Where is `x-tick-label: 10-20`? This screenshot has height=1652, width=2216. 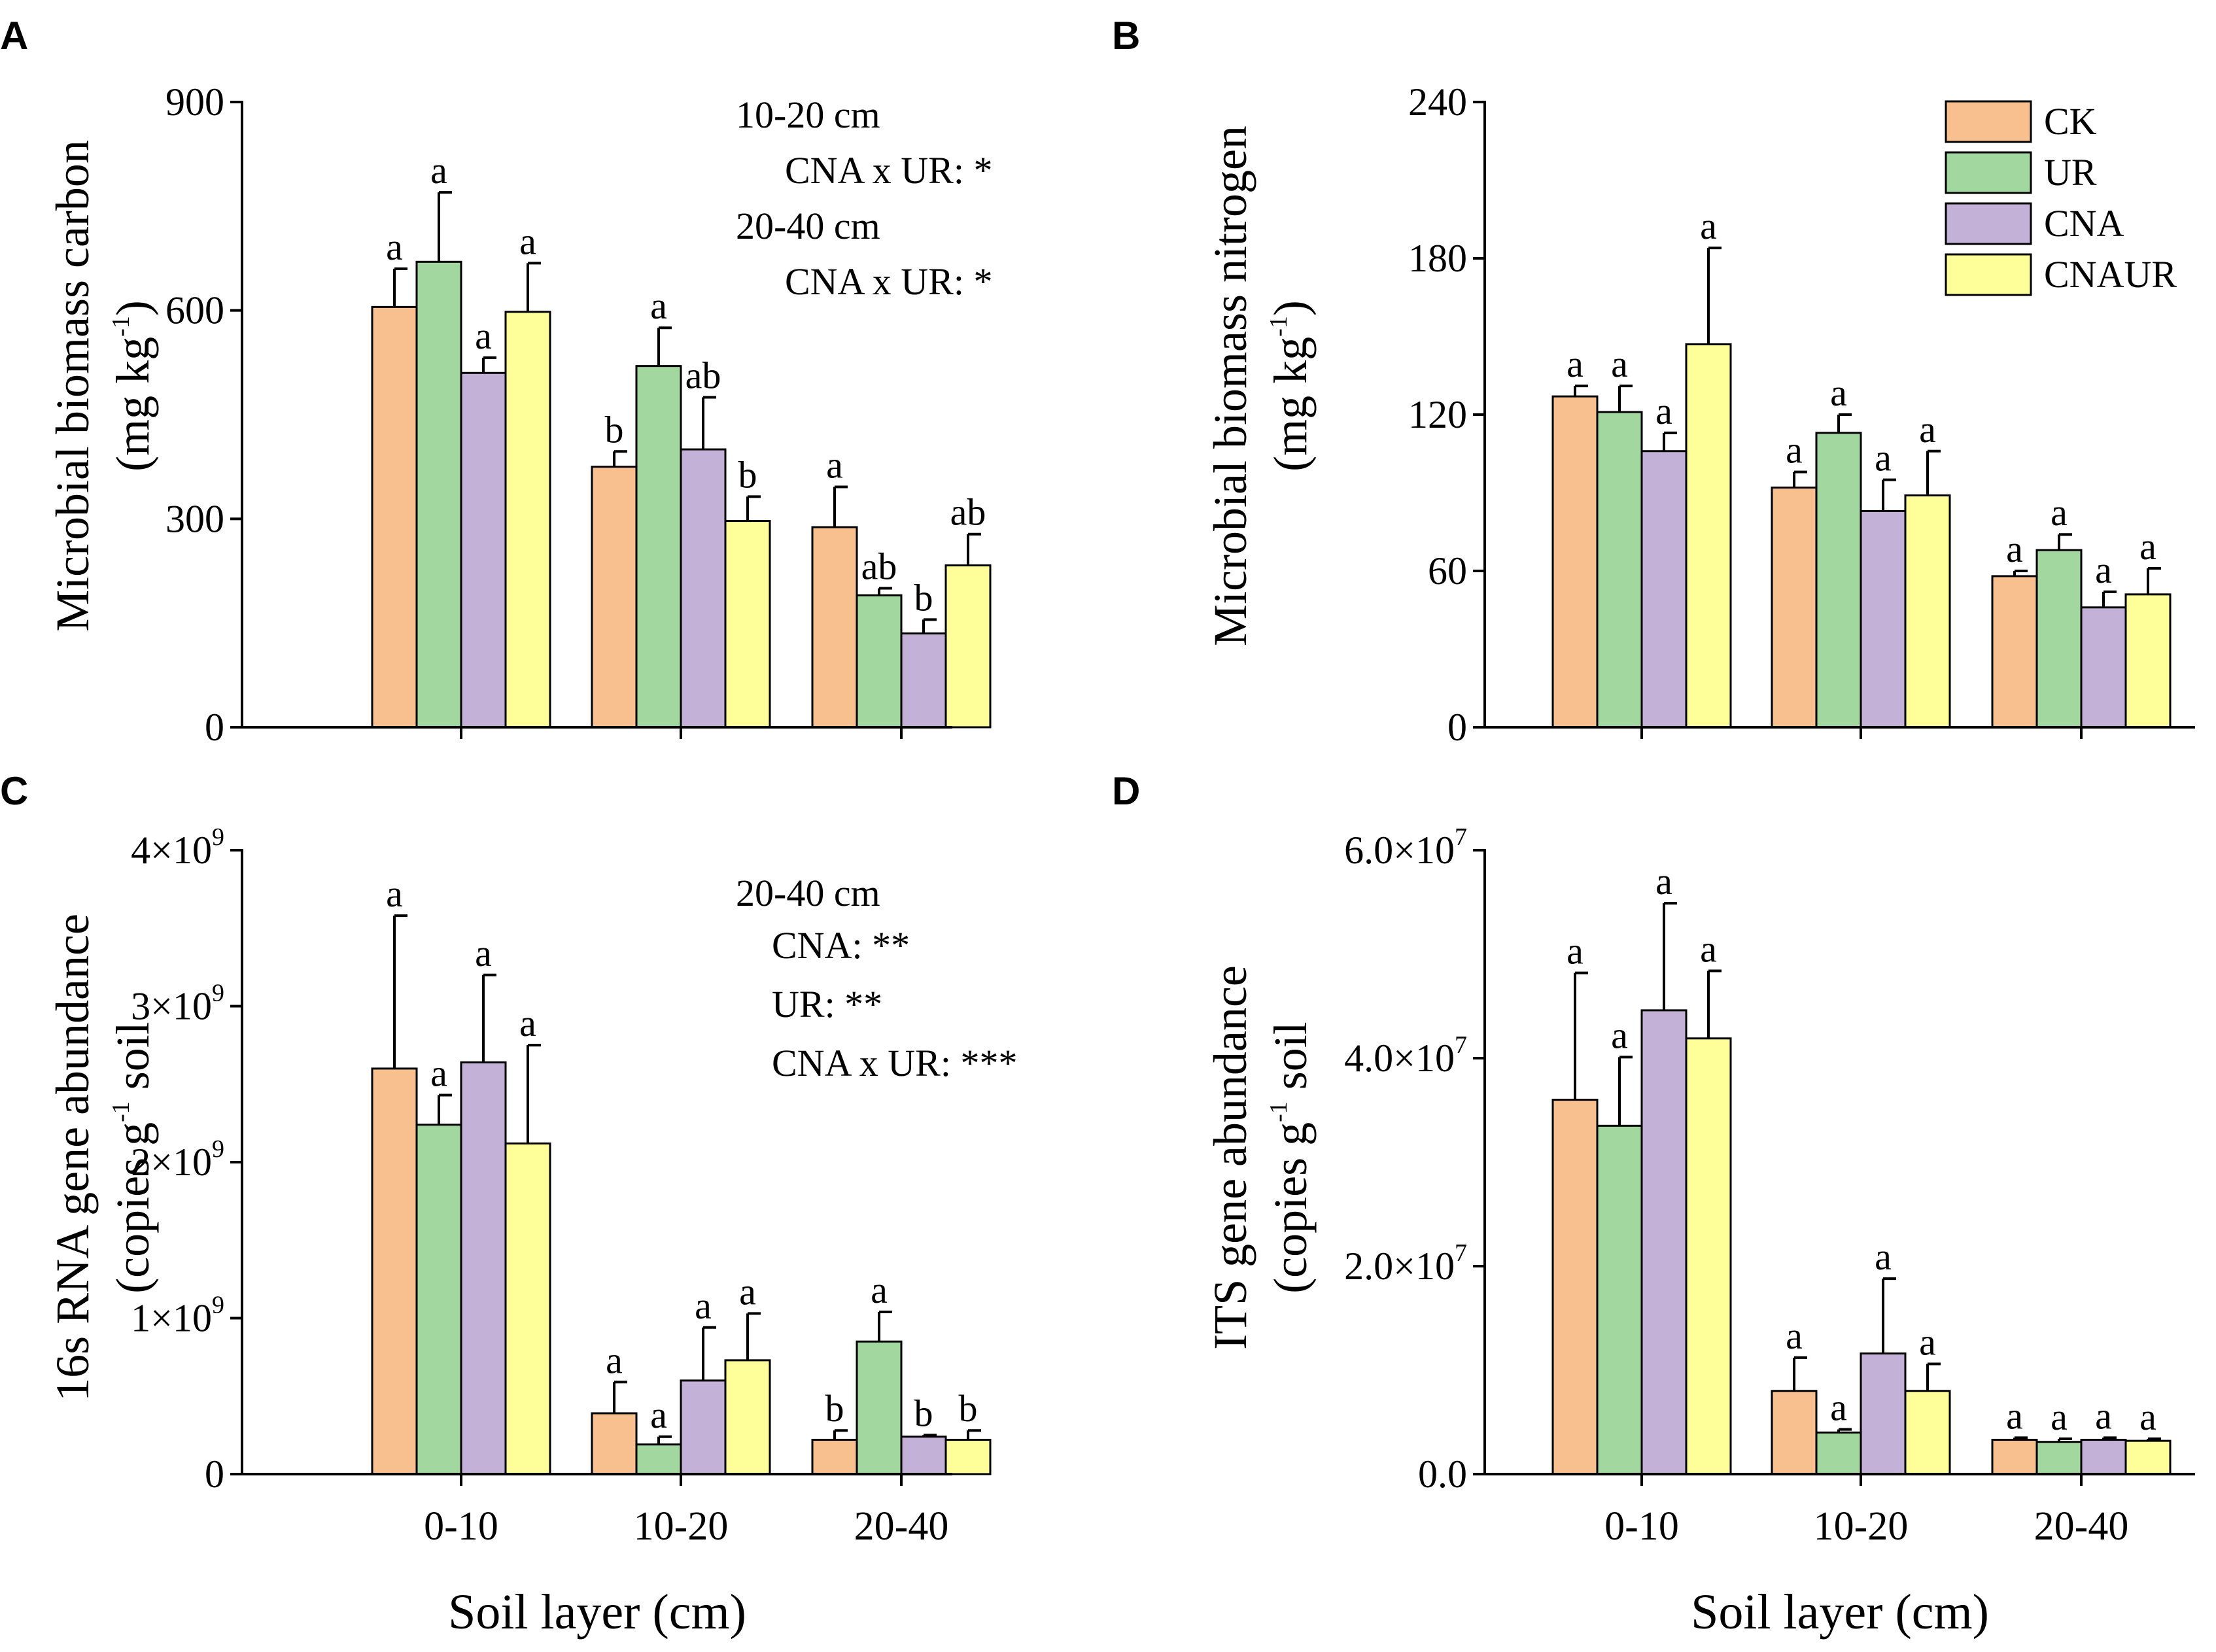 x-tick-label: 10-20 is located at coordinates (681, 1527).